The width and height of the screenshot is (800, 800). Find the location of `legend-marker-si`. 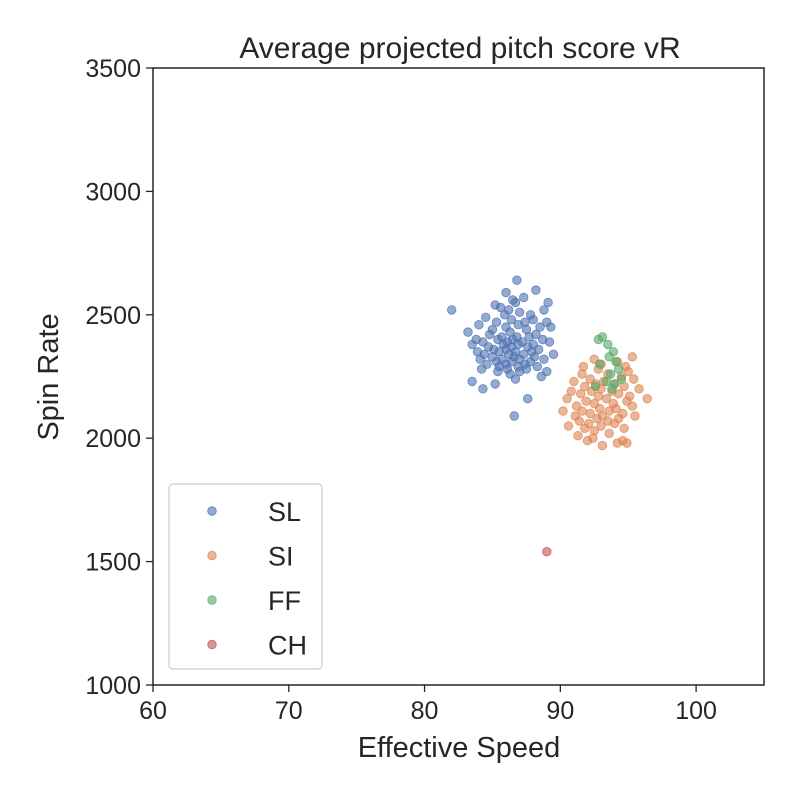

legend-marker-si is located at coordinates (212, 555).